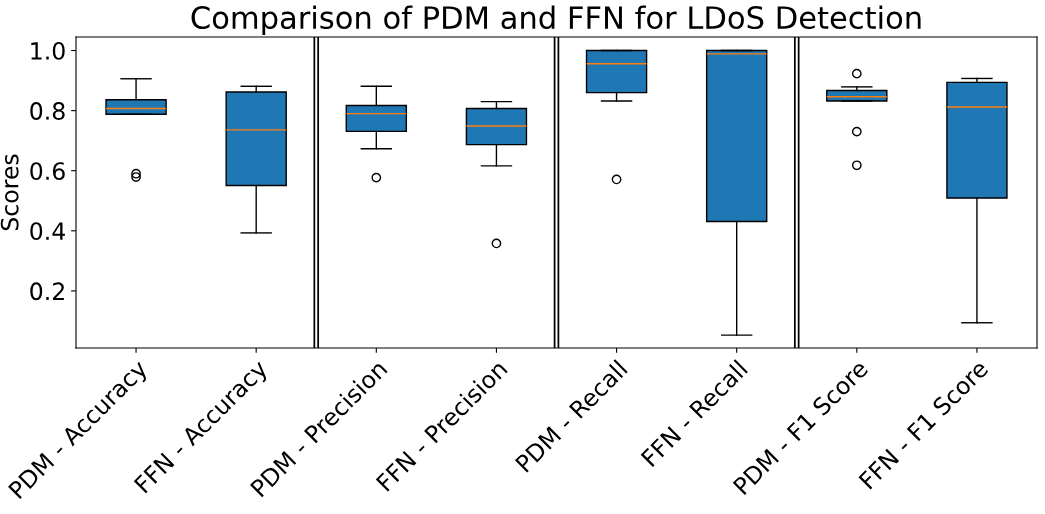 This screenshot has height=514, width=1045. Describe the element at coordinates (9, 192) in the screenshot. I see `y-axis-title: Scores` at that location.